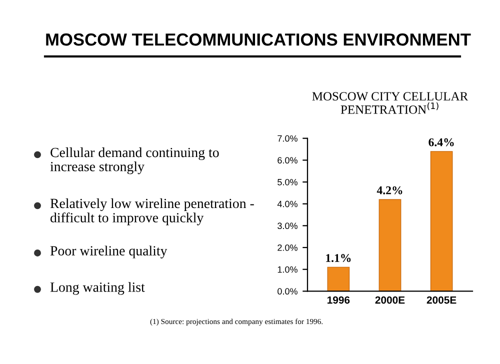 This screenshot has height=364, width=500. Describe the element at coordinates (288, 291) in the screenshot. I see `y-tick-label: 0.0%` at that location.